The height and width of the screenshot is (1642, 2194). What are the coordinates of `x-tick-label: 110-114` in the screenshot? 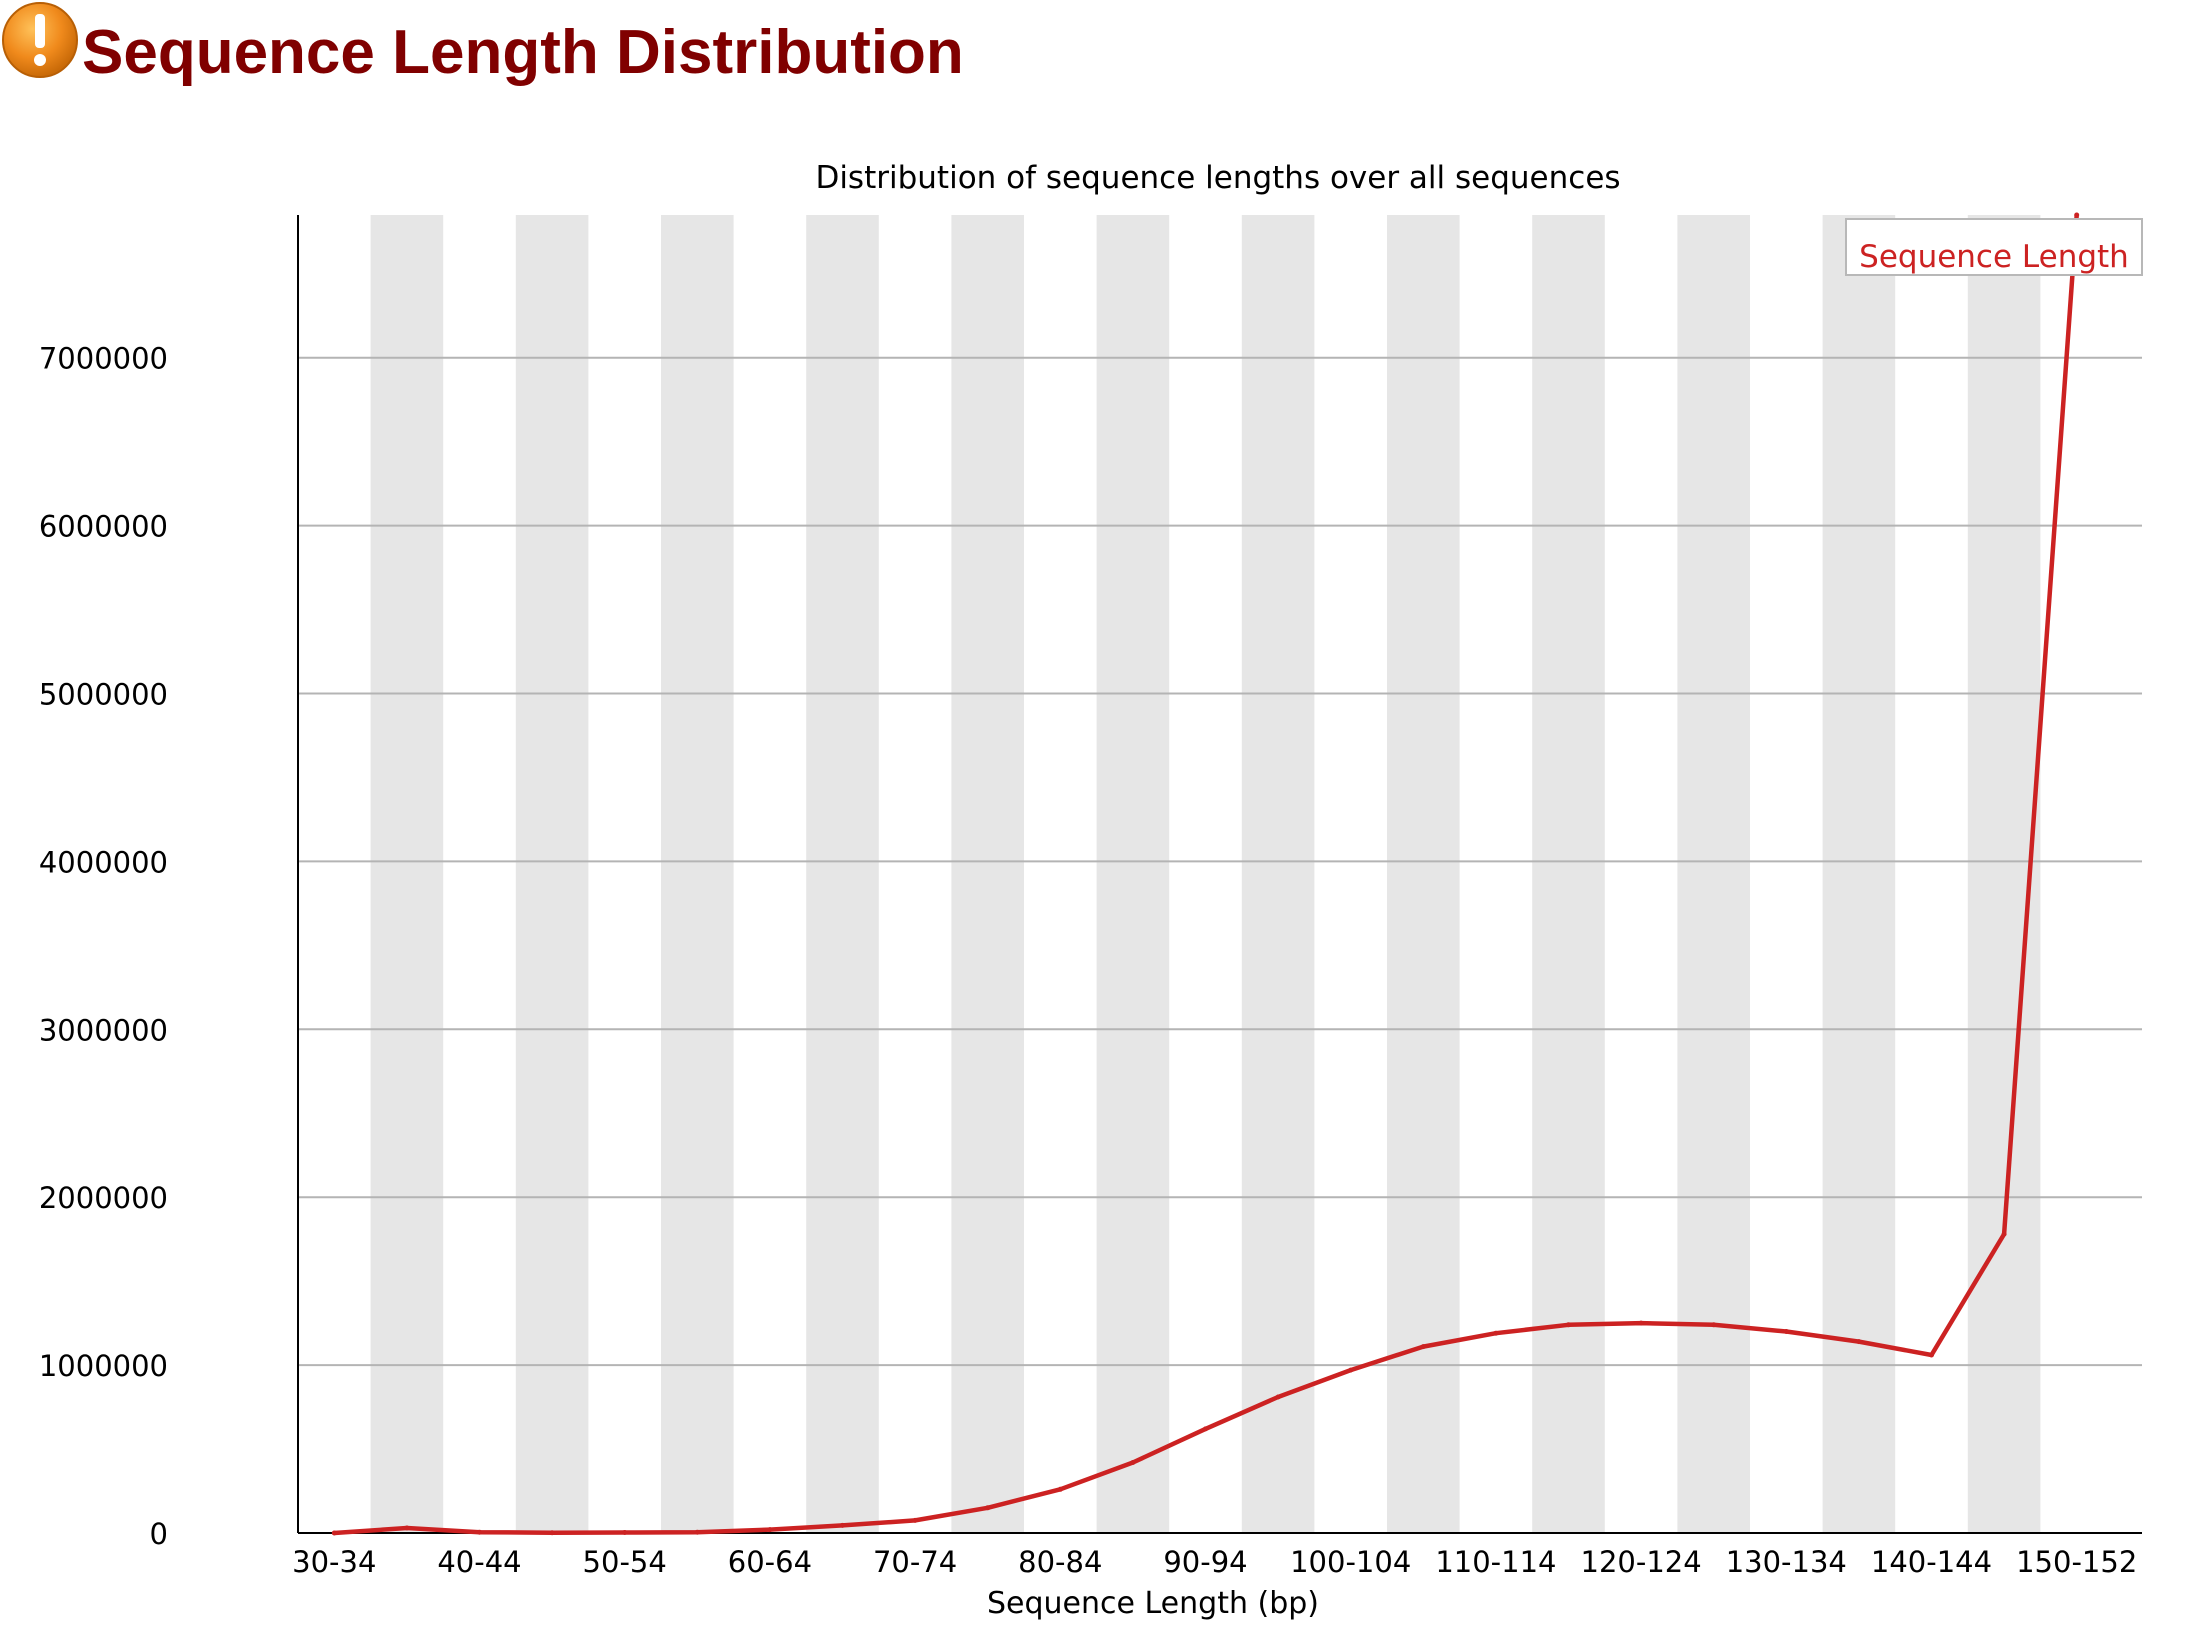 It's located at (1495, 1562).